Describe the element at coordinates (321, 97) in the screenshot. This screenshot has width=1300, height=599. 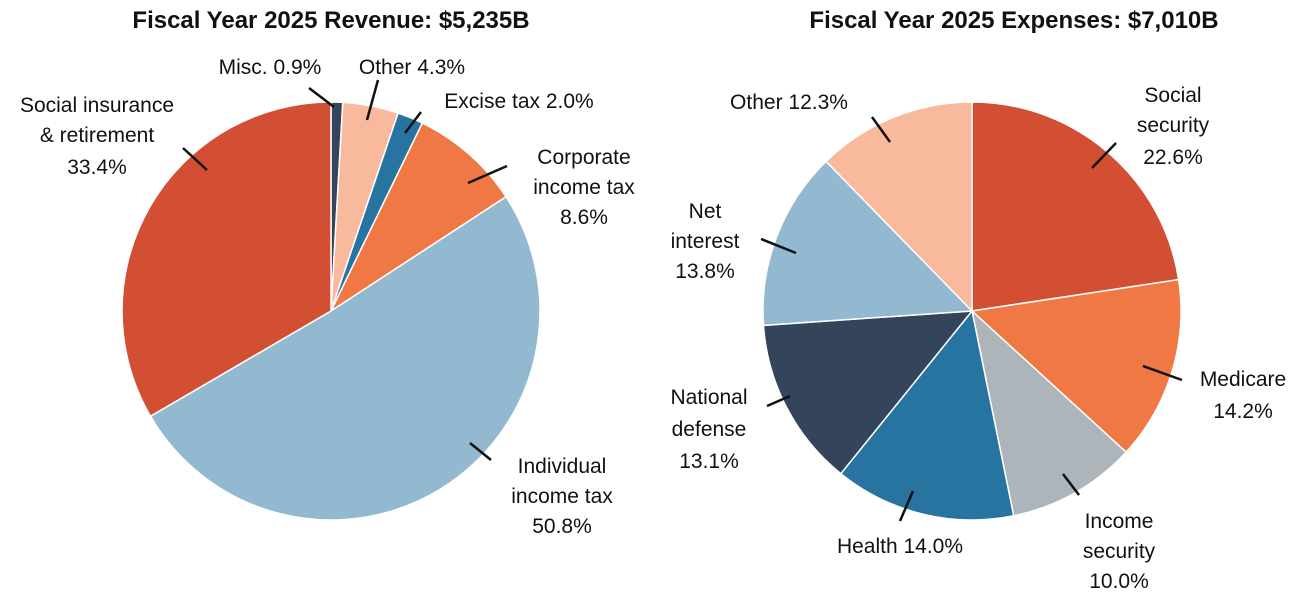
I see `leader-line-misc` at that location.